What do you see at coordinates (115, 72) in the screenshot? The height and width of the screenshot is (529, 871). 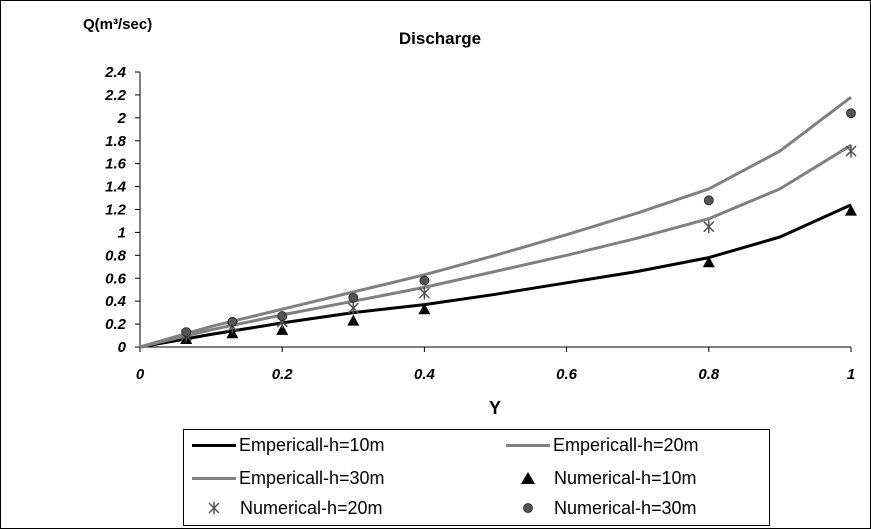 I see `y-tick-label: 2.4` at bounding box center [115, 72].